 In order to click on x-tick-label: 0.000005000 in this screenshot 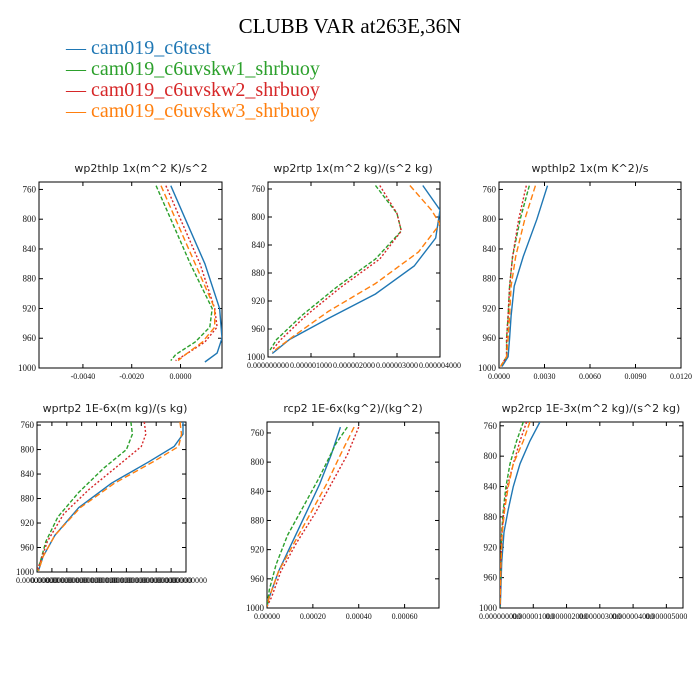, I will do `click(666, 616)`.